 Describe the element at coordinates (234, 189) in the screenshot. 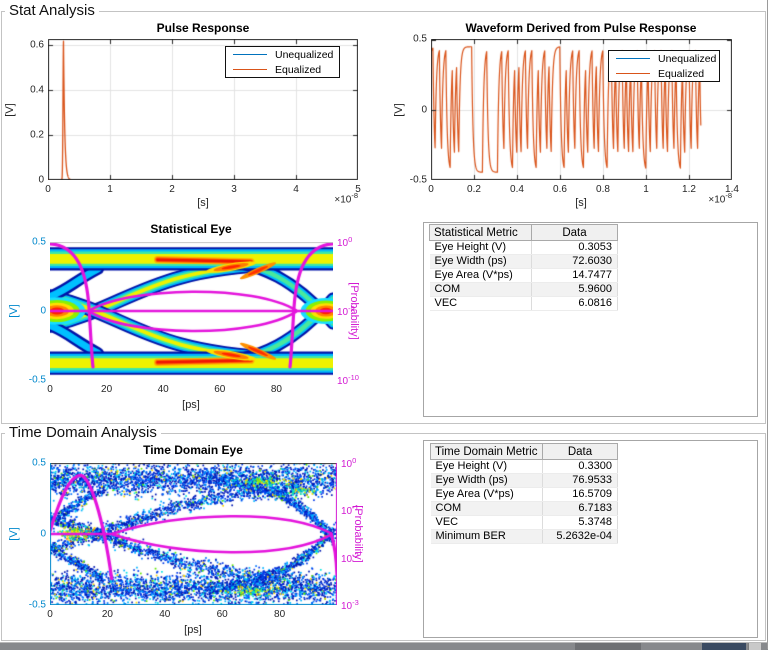

I see `x-tick-label: 3` at that location.